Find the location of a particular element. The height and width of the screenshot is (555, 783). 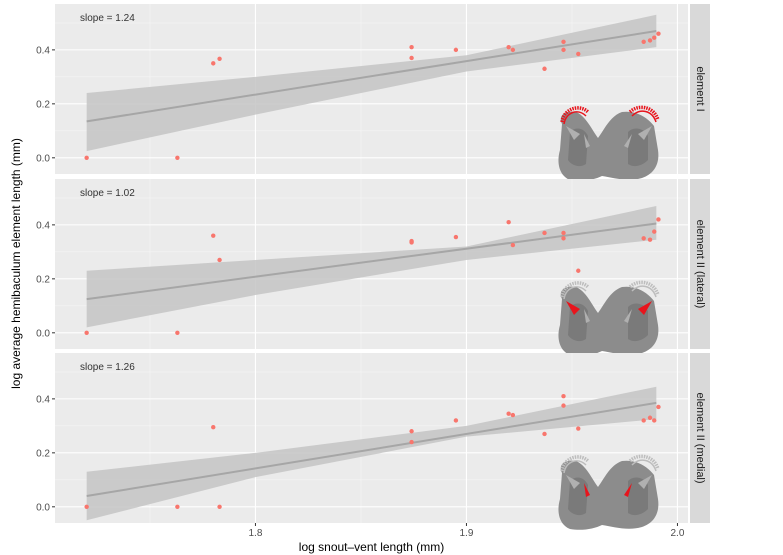

slope-annotation: slope = 1.24 is located at coordinates (107, 18).